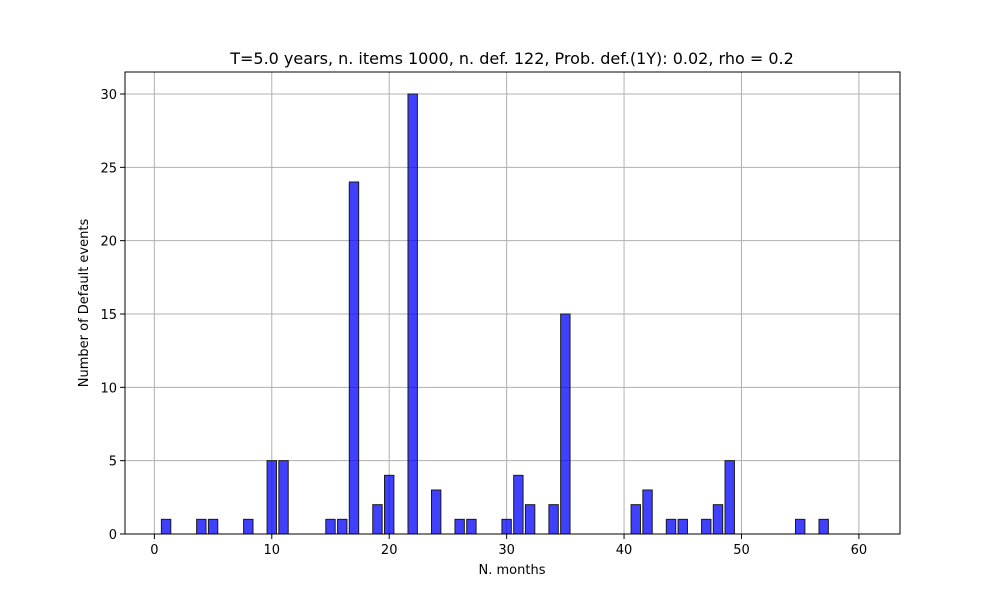 This screenshot has width=1000, height=600. Describe the element at coordinates (108, 388) in the screenshot. I see `y-tick-label: 10` at that location.